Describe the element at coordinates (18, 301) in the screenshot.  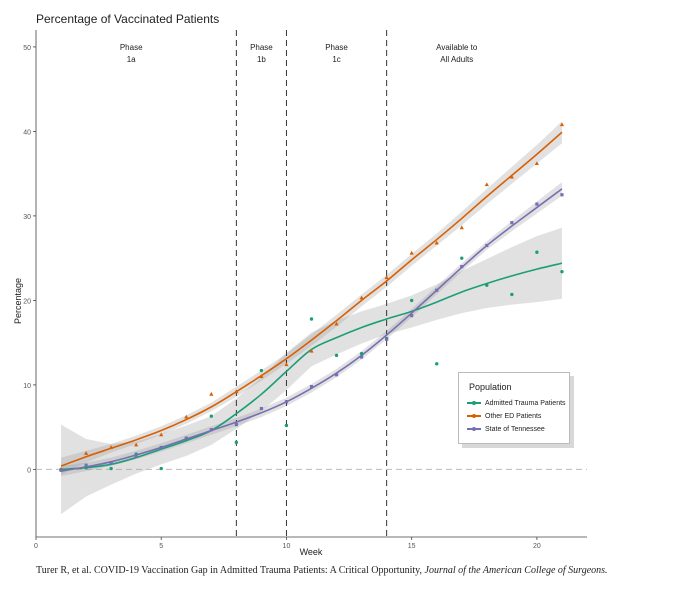
I see `y-axis-label: Percentage` at that location.